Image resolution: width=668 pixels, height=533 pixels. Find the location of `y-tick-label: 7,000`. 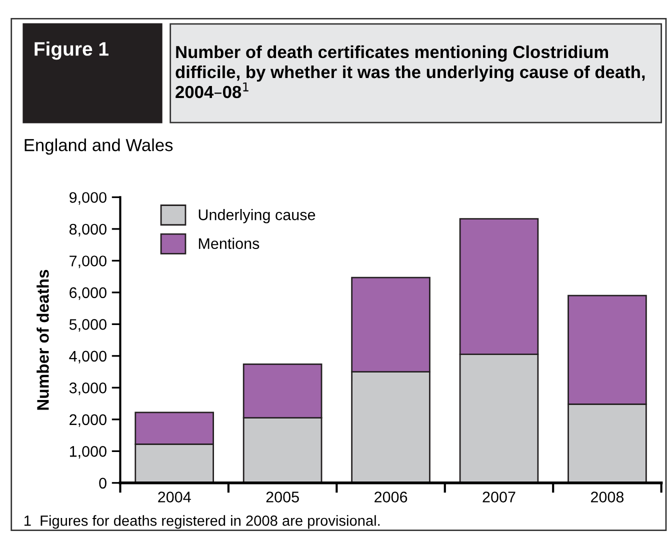

y-tick-label: 7,000 is located at coordinates (88, 262).